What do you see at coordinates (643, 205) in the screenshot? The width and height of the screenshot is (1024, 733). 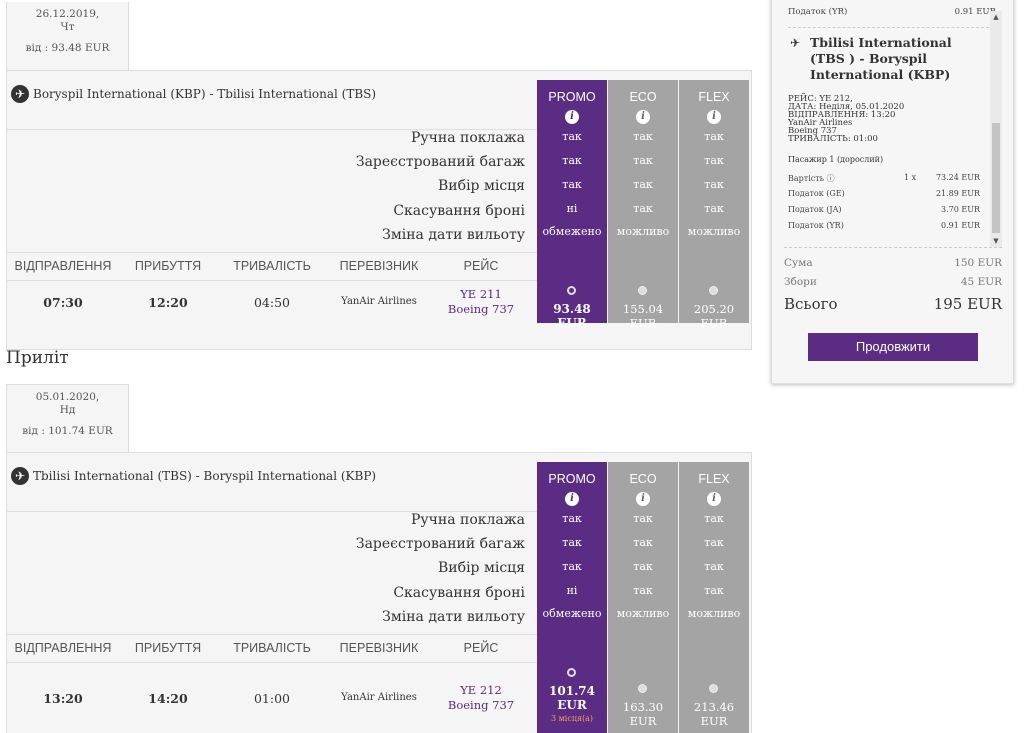 I see `fare-column-eco: ECO i так так так так можливо 155.04 EUR` at bounding box center [643, 205].